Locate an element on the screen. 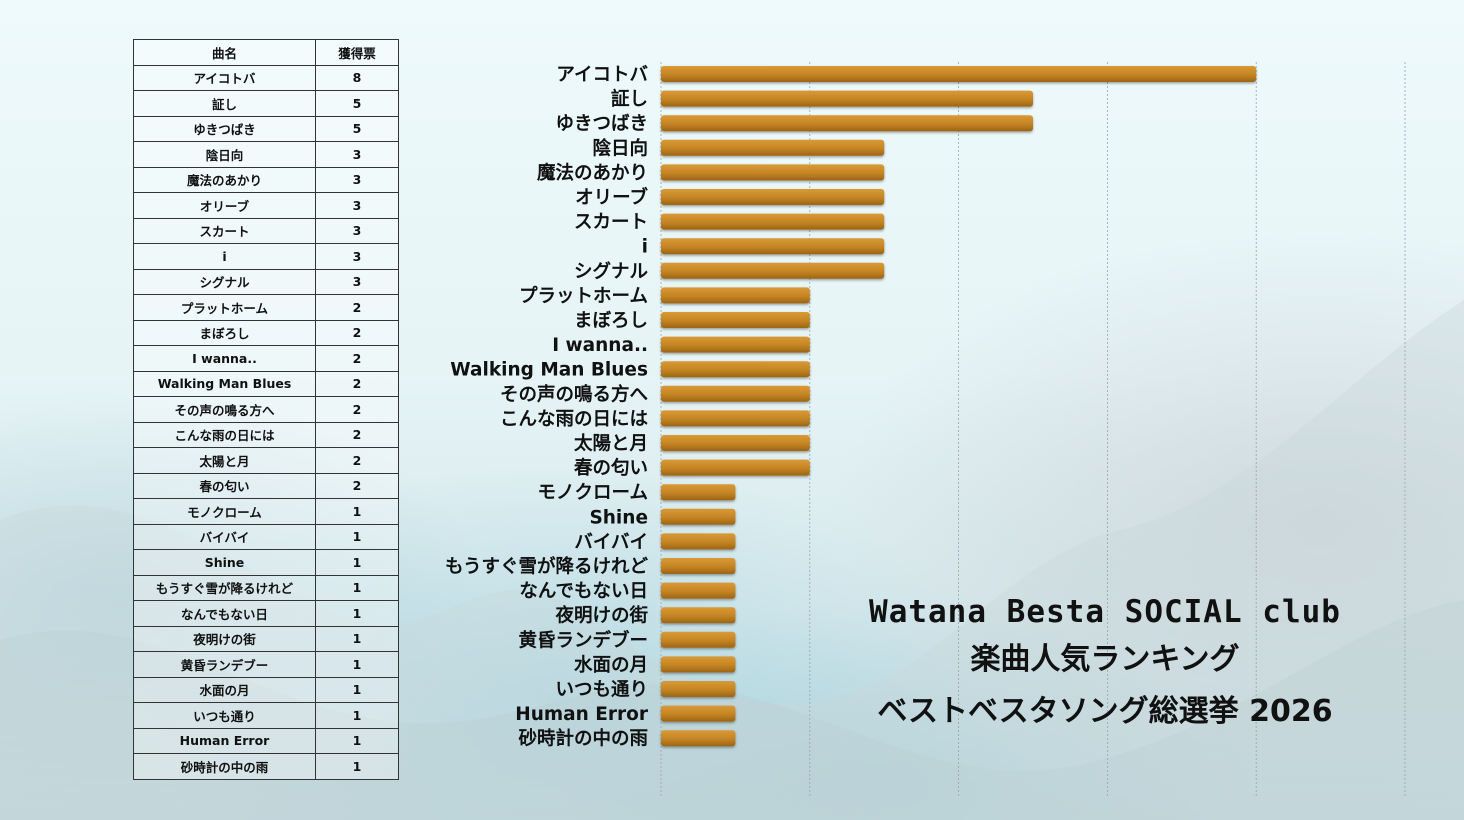 The height and width of the screenshot is (820, 1464). bar-label: その声の鳴る方へ is located at coordinates (574, 394).